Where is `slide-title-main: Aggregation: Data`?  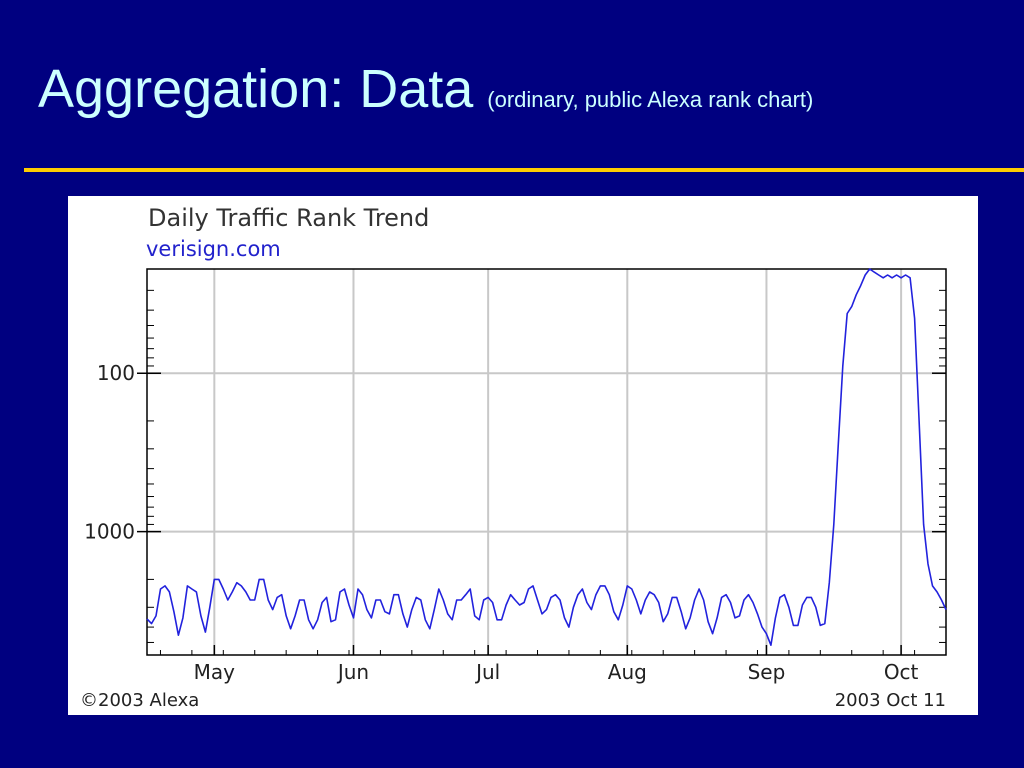 slide-title-main: Aggregation: Data is located at coordinates (256, 89).